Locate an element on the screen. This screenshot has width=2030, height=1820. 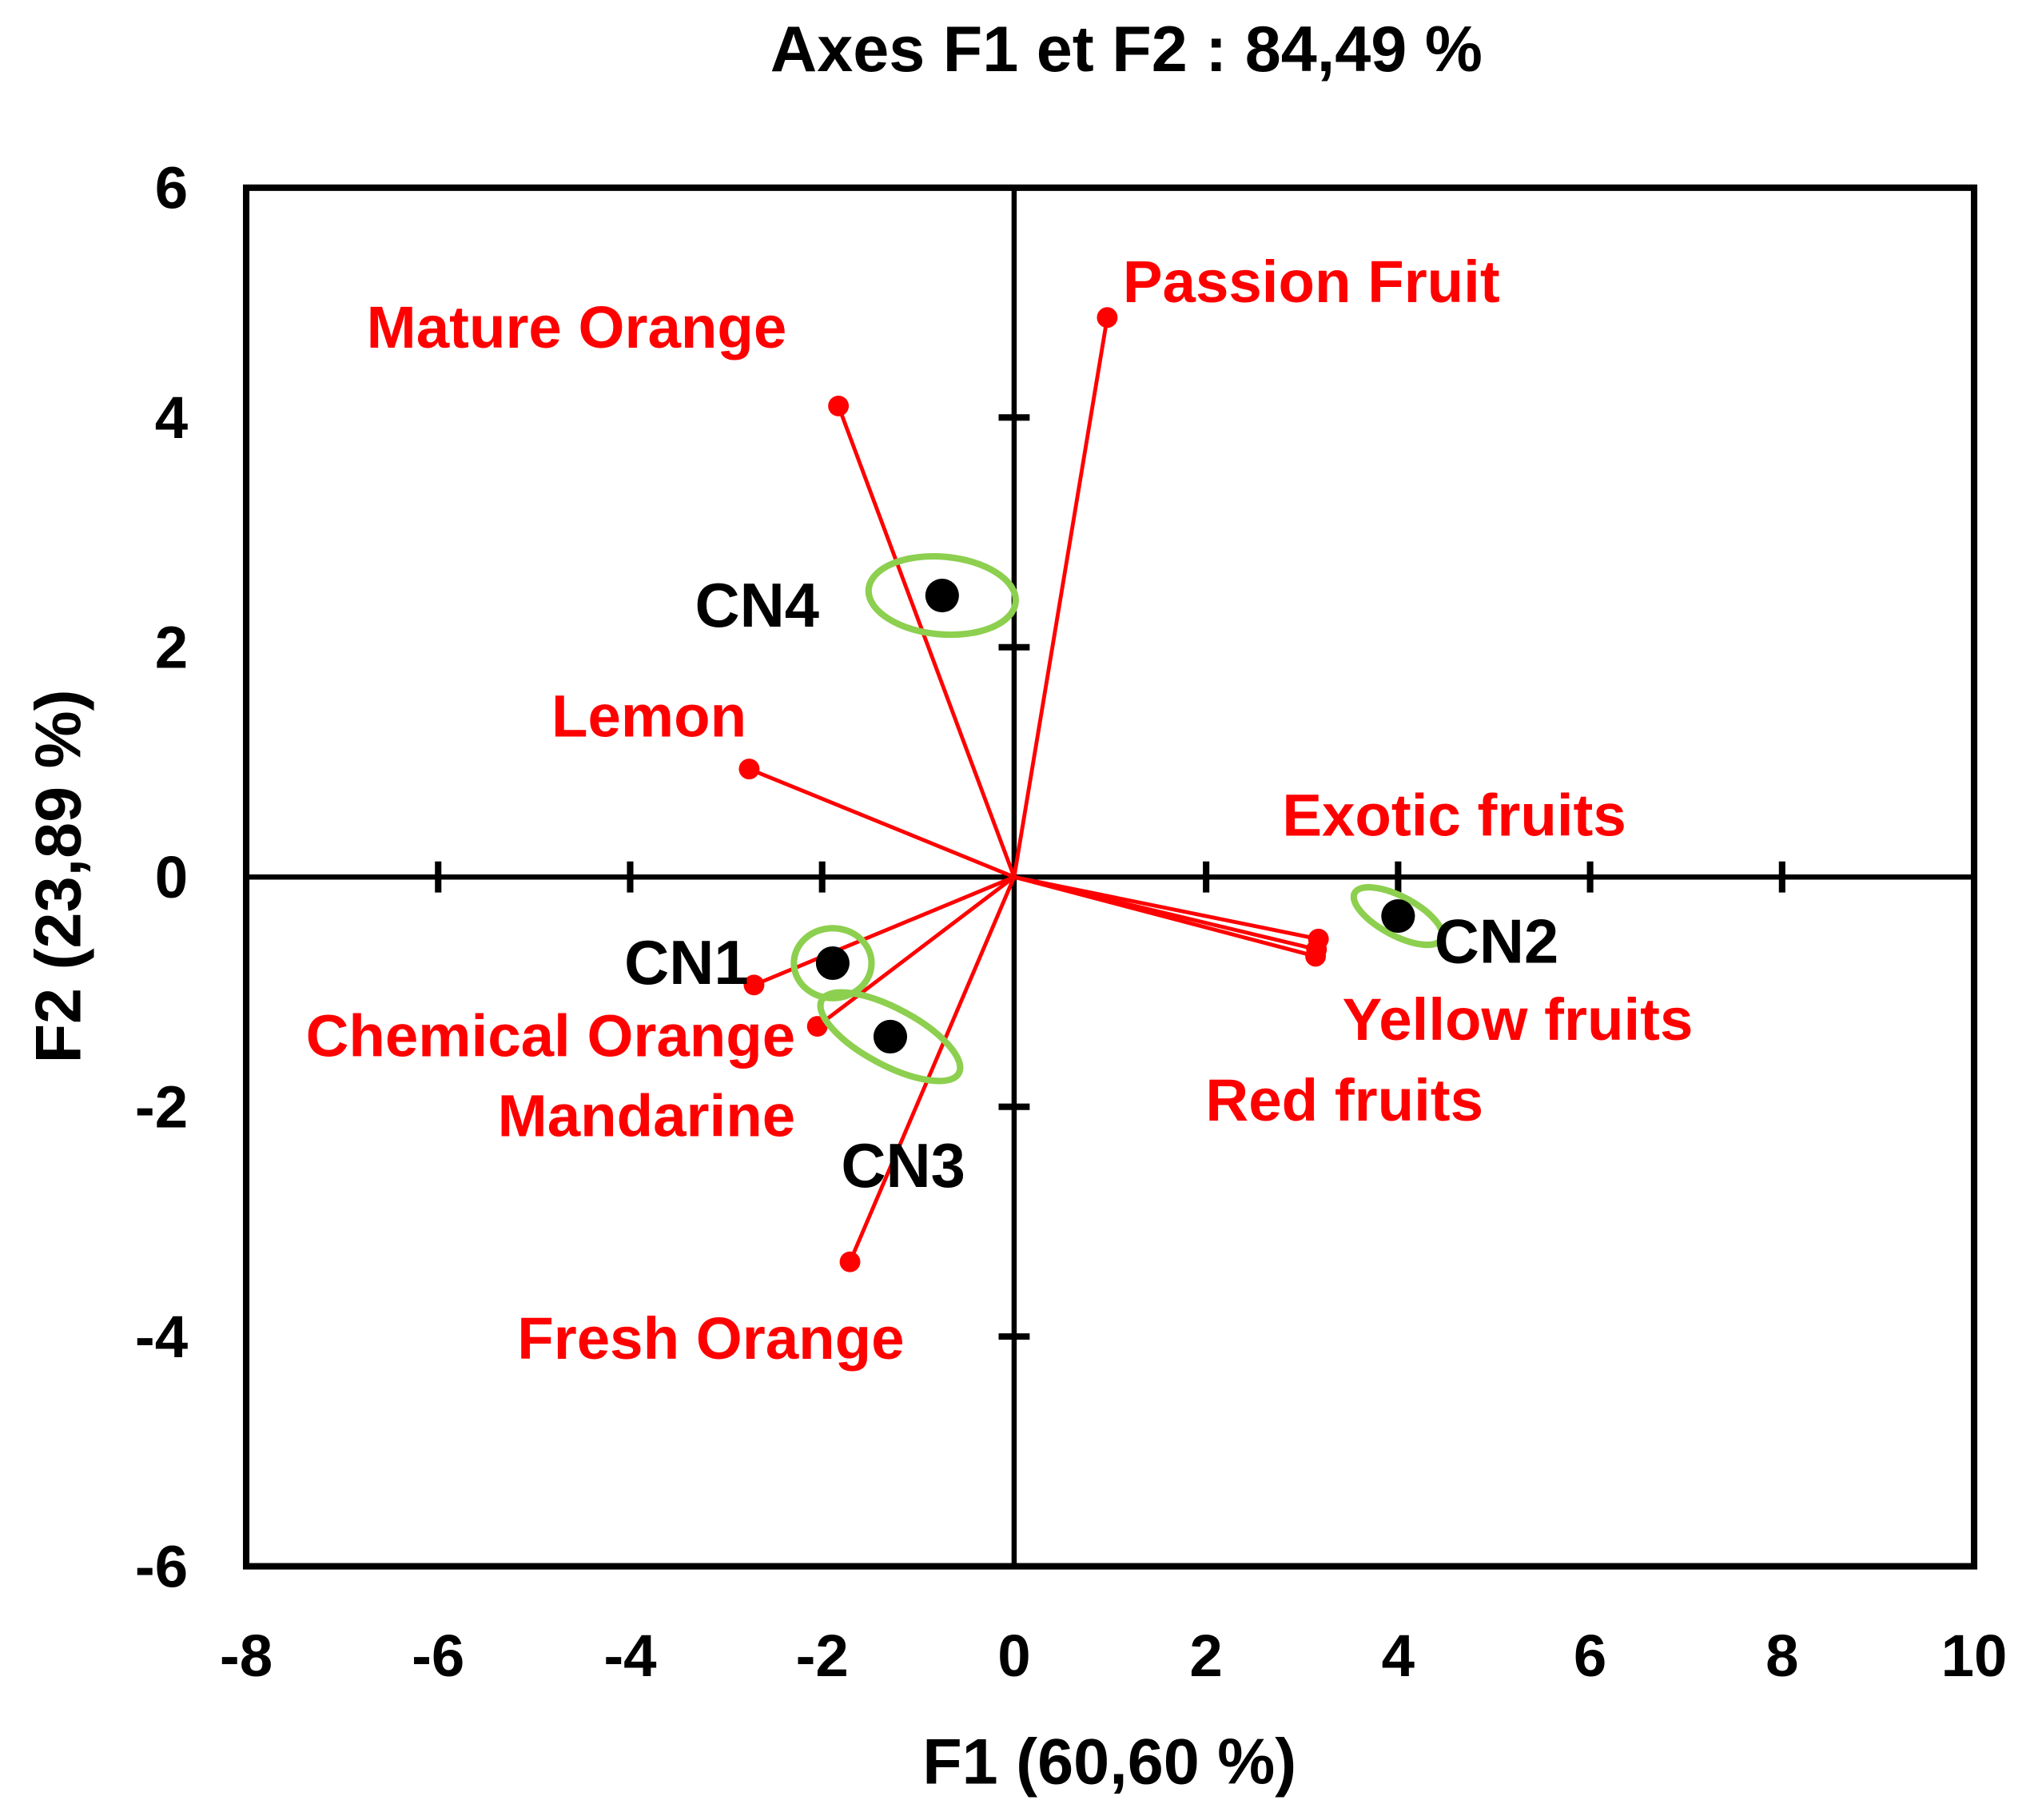
observation-label: CN1 is located at coordinates (686, 963).